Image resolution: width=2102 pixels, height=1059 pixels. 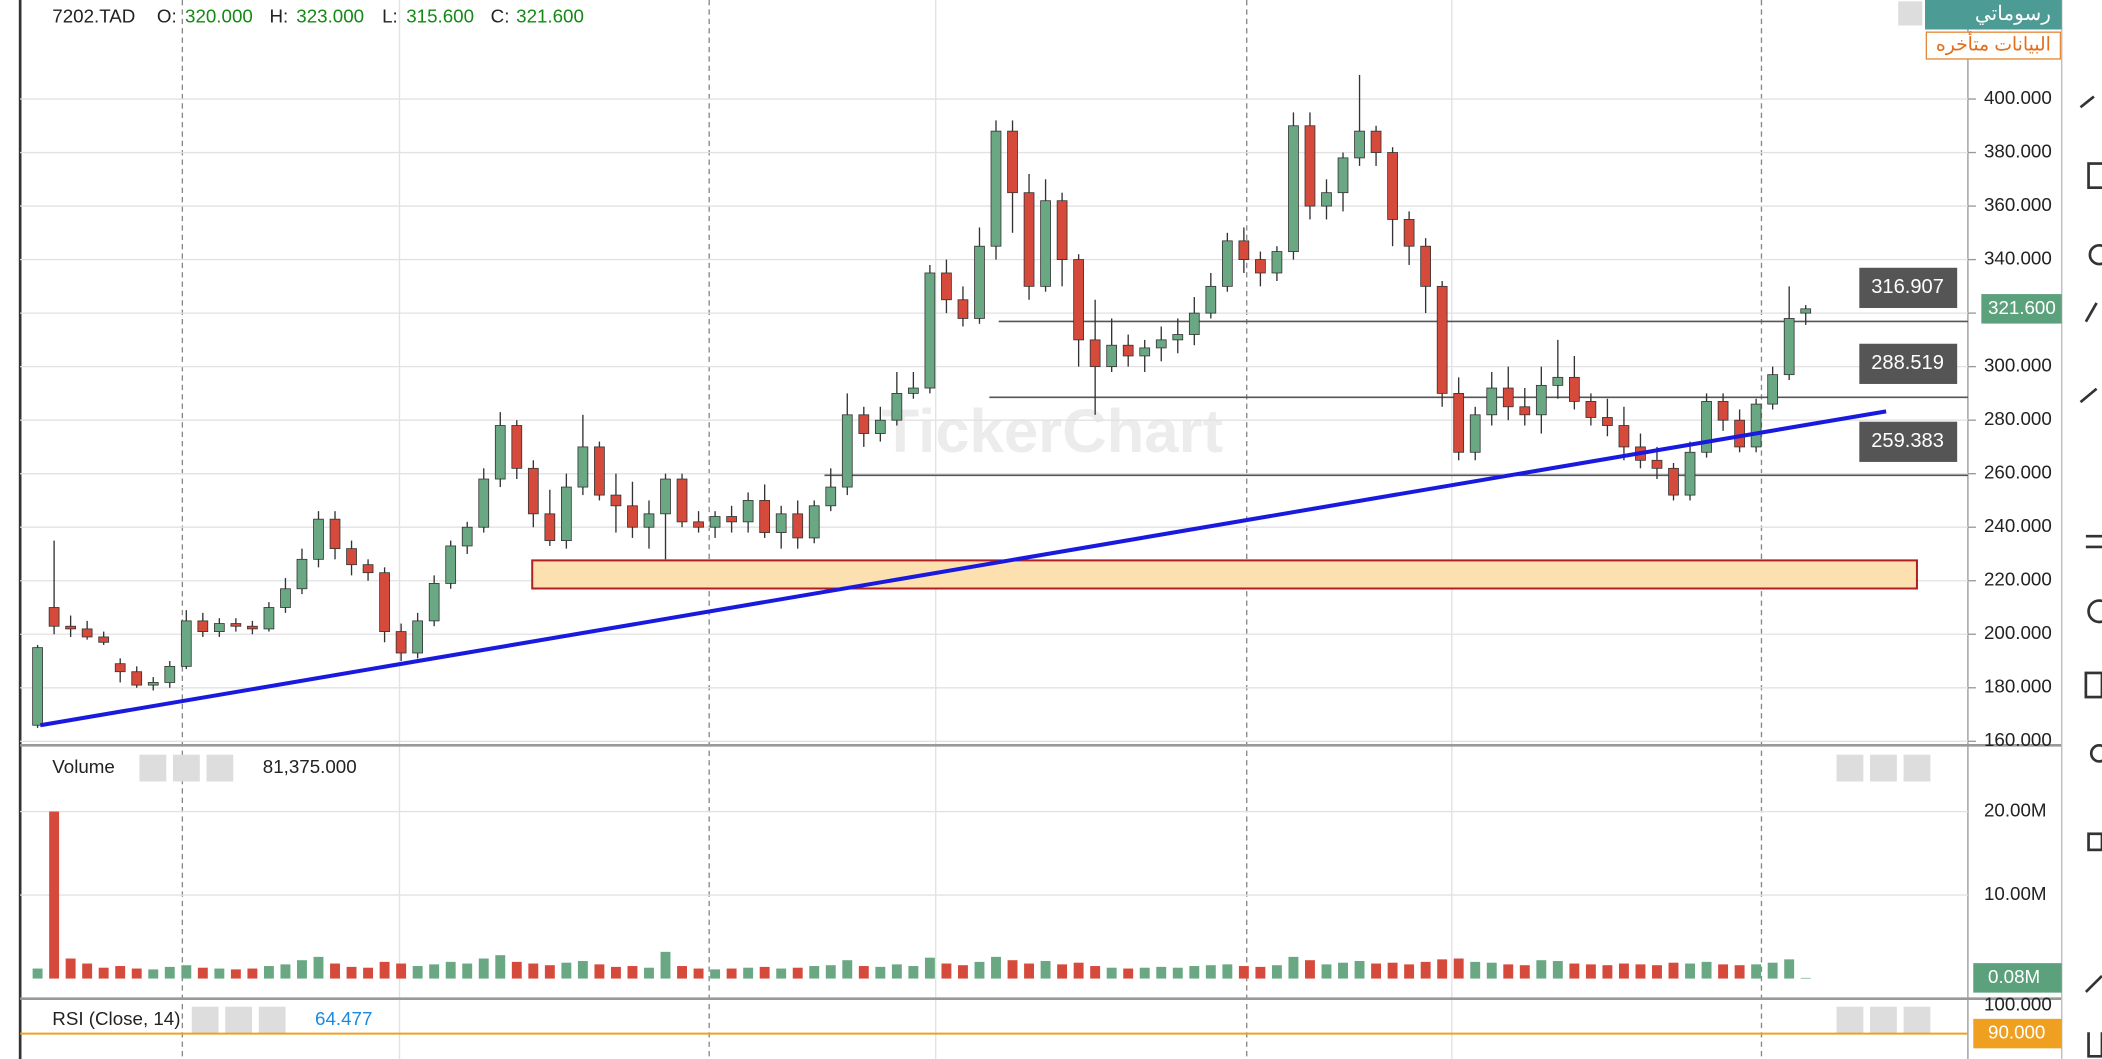 I want to click on level-label: 259.383, so click(x=1907, y=441).